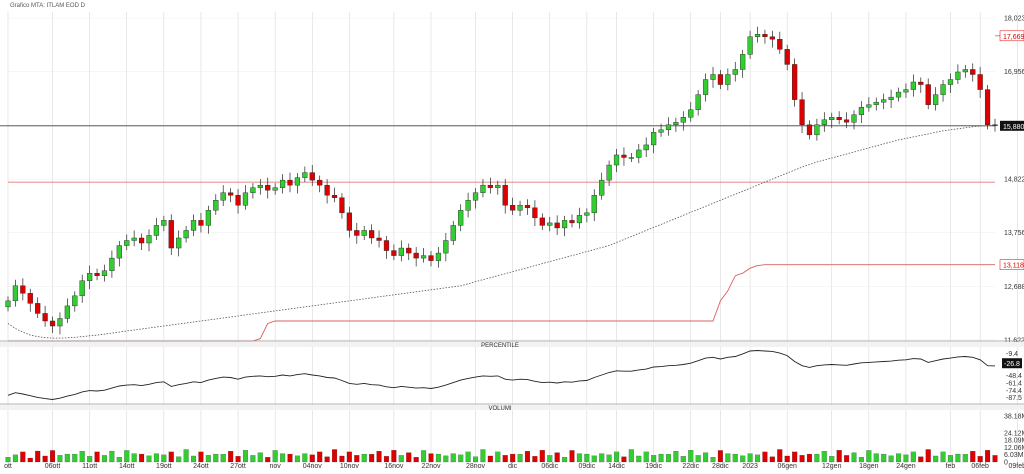  I want to click on x-tick-label: 11ott, so click(89, 466).